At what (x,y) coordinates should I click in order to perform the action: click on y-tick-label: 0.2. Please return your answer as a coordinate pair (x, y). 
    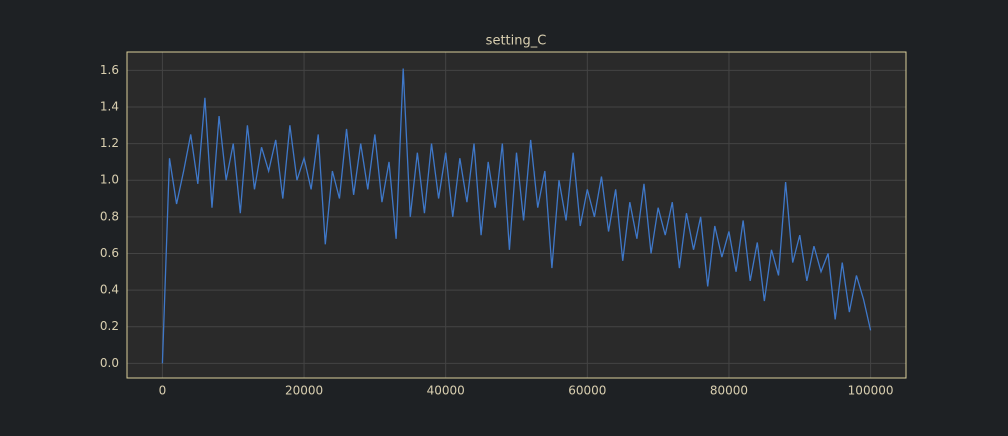
    Looking at the image, I should click on (109, 326).